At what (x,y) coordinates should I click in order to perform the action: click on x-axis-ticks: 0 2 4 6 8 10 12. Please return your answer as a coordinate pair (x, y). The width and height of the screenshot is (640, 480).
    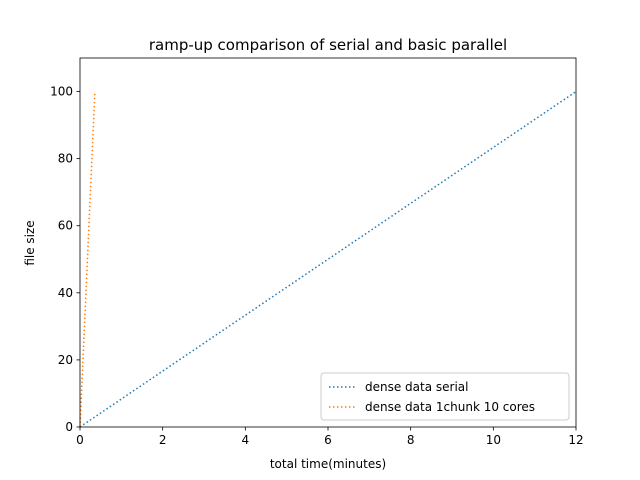
    Looking at the image, I should click on (330, 437).